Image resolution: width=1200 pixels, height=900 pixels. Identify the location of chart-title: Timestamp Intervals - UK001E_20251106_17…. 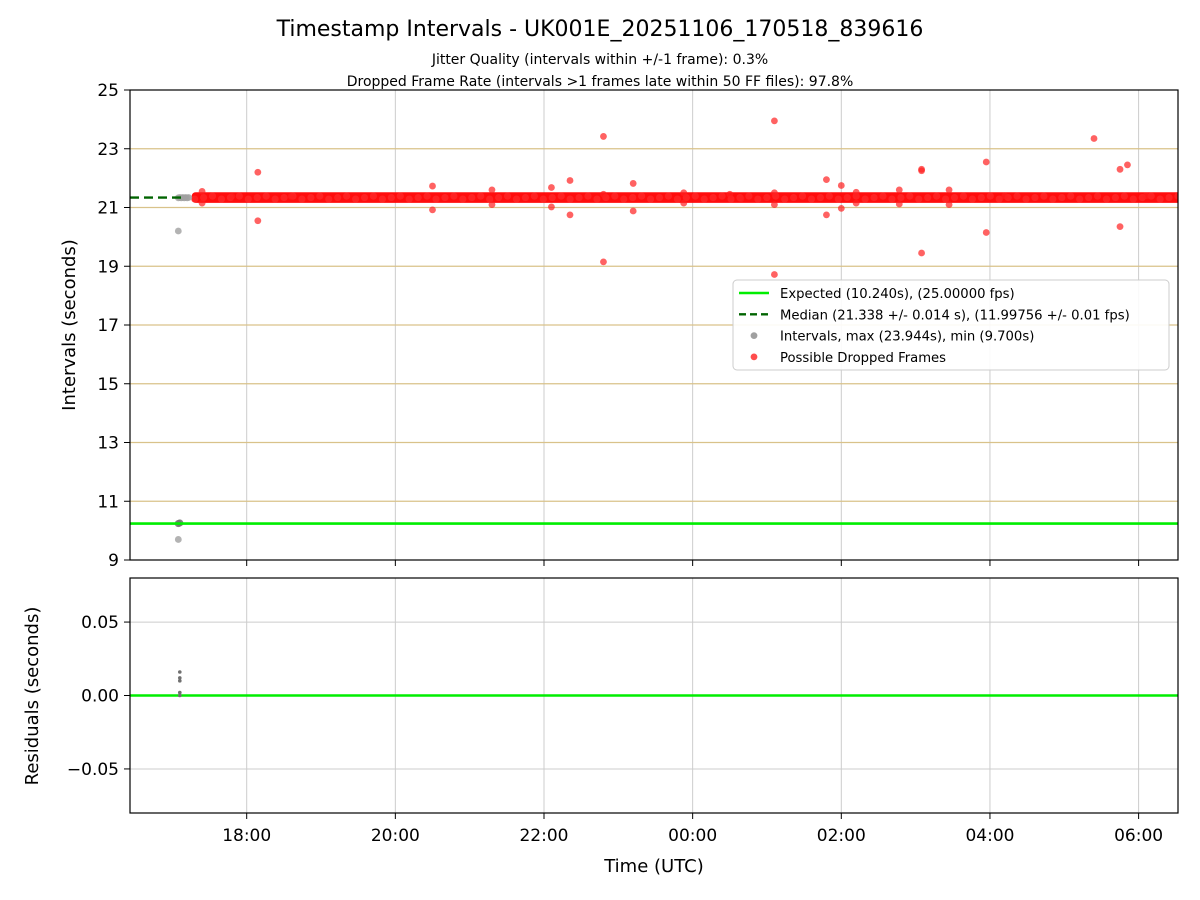
(600, 29).